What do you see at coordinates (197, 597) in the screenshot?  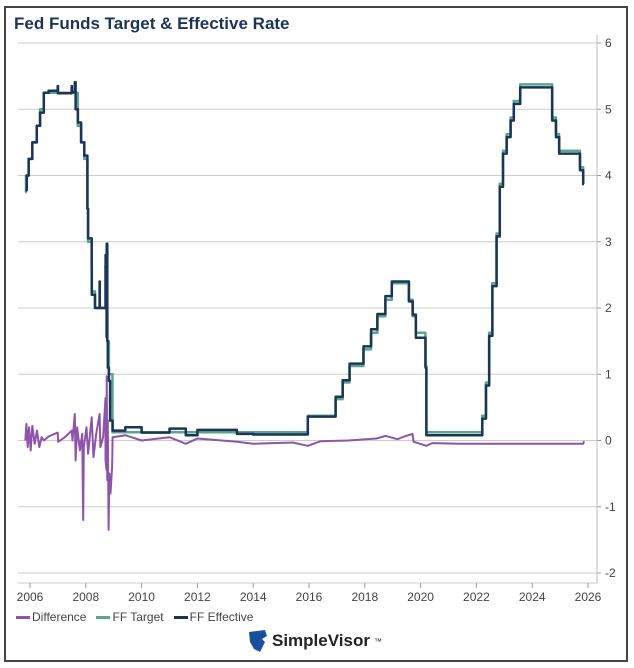 I see `x-tick-label: 2012` at bounding box center [197, 597].